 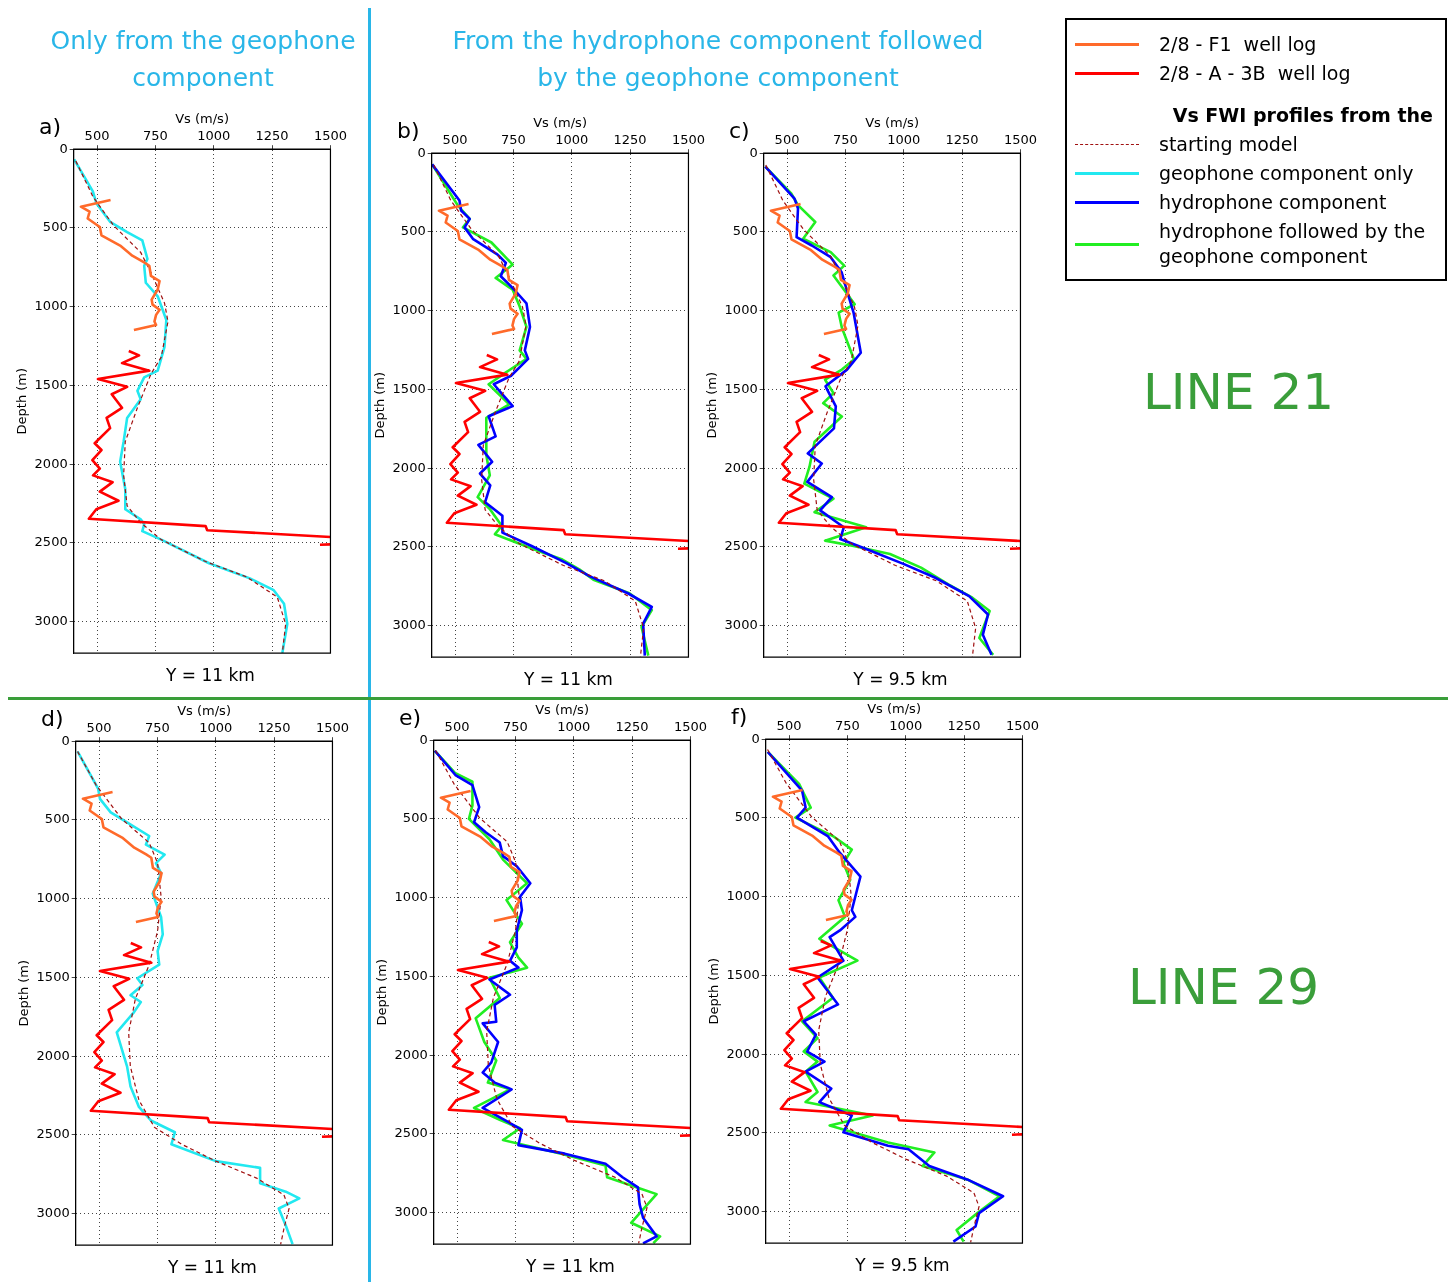 What do you see at coordinates (739, 716) in the screenshot?
I see `chart-title: f)` at bounding box center [739, 716].